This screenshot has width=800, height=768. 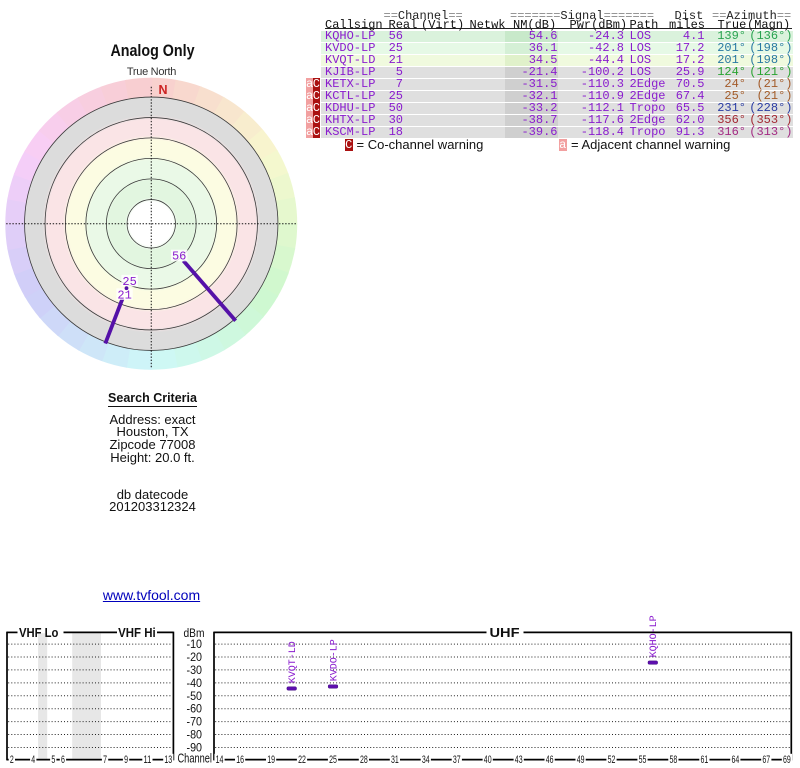 I want to click on svg-text: 61, so click(x=705, y=760).